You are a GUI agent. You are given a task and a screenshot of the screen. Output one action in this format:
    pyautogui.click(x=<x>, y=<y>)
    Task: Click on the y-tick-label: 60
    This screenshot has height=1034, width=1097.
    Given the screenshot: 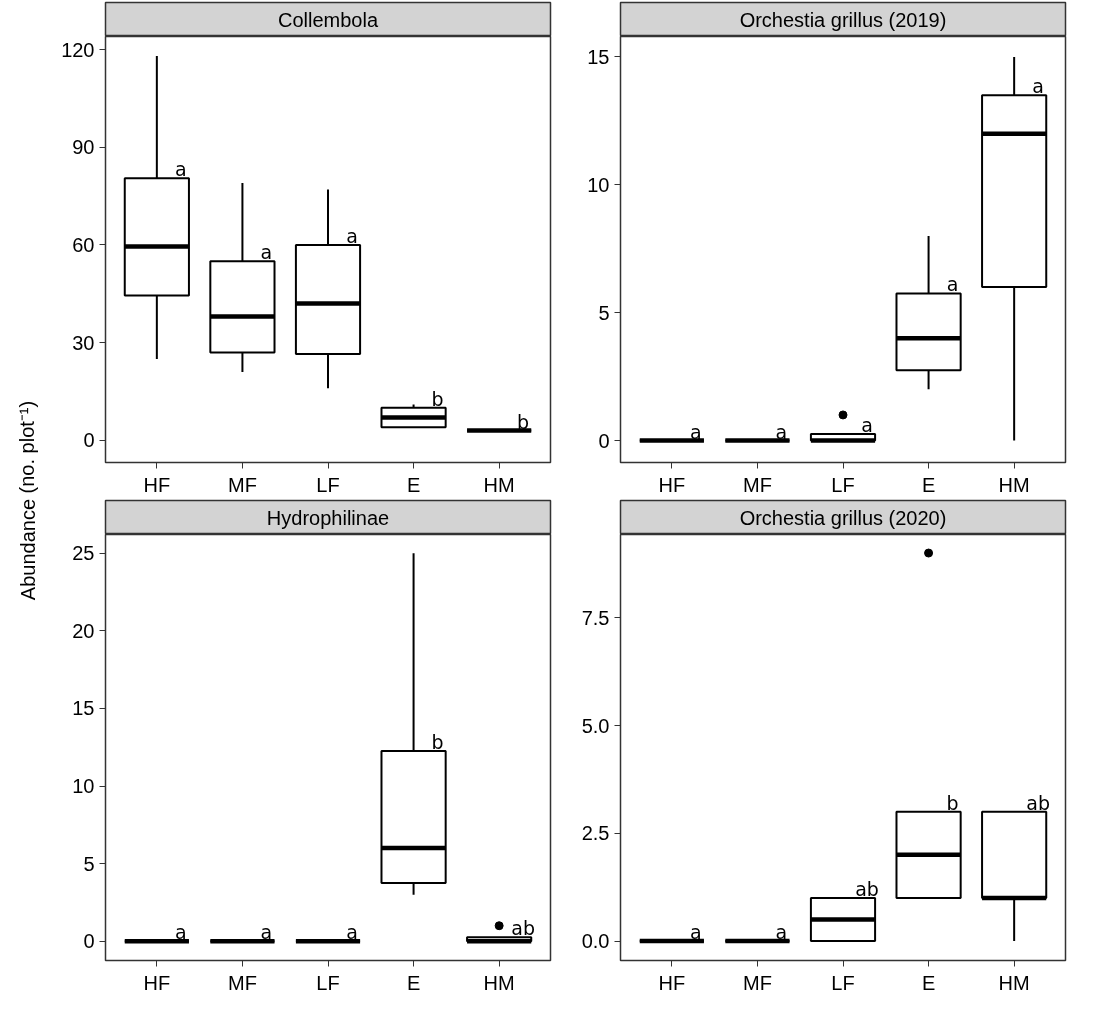 What is the action you would take?
    pyautogui.click(x=83, y=244)
    